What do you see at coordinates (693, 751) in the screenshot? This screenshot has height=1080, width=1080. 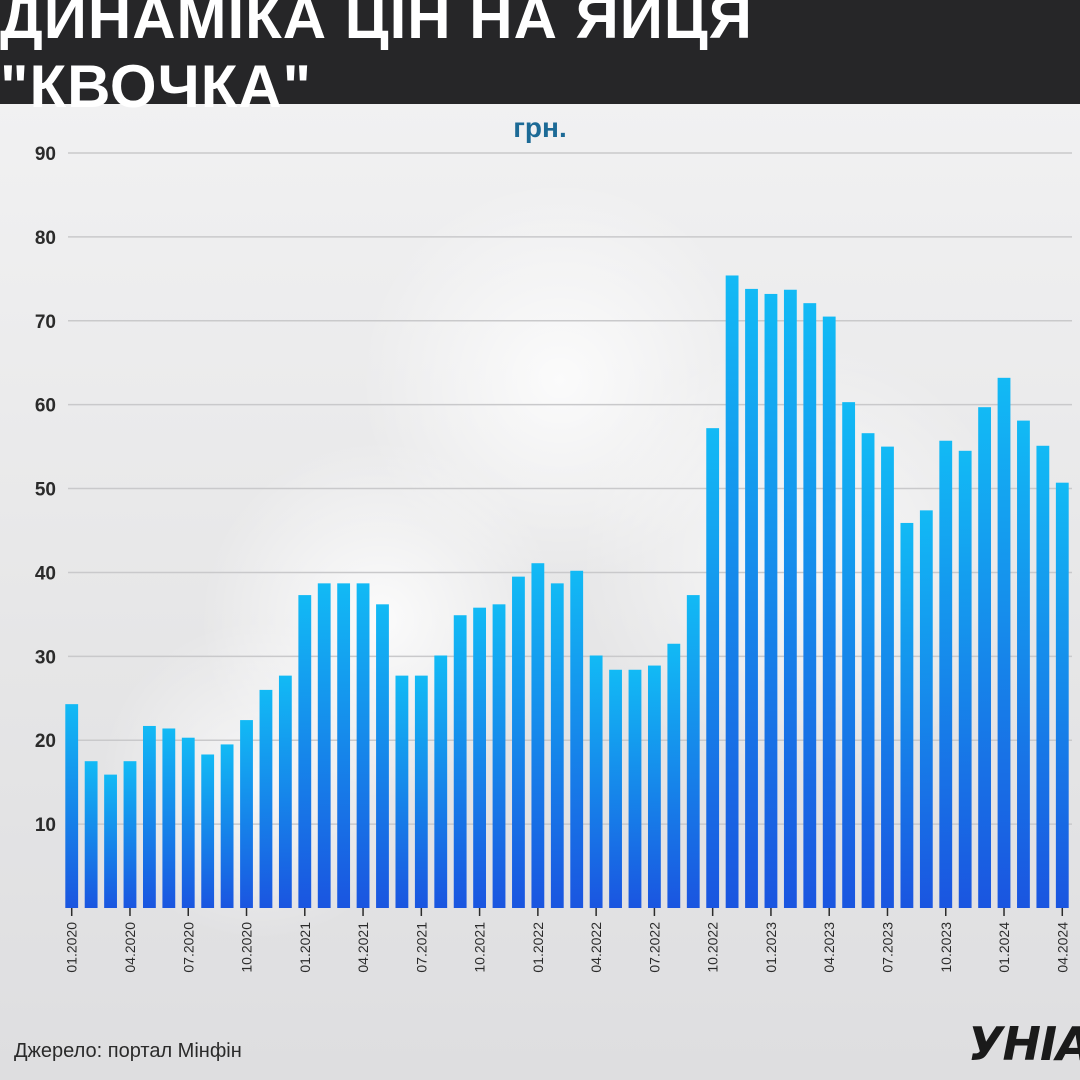 I see `bar-09.2022` at bounding box center [693, 751].